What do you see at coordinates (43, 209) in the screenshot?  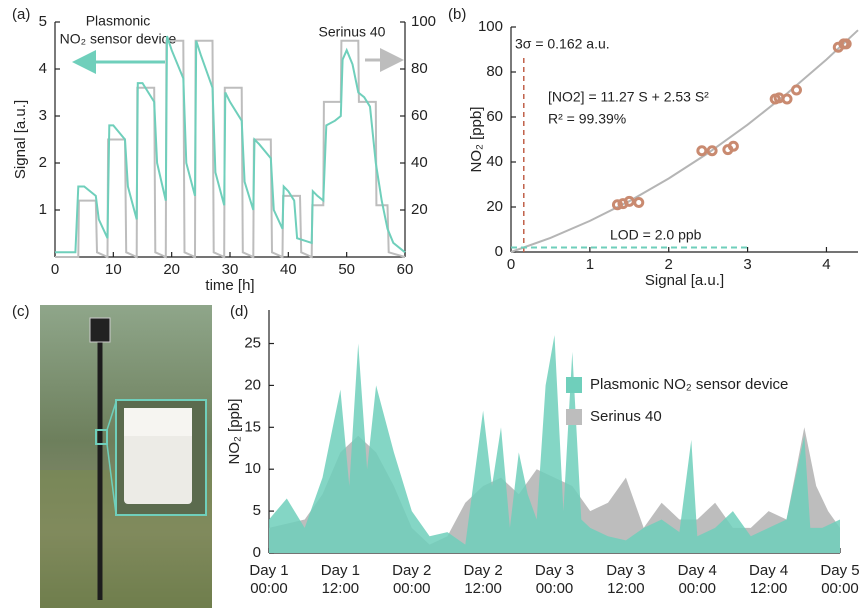 I see `y-tick-label: 1` at bounding box center [43, 209].